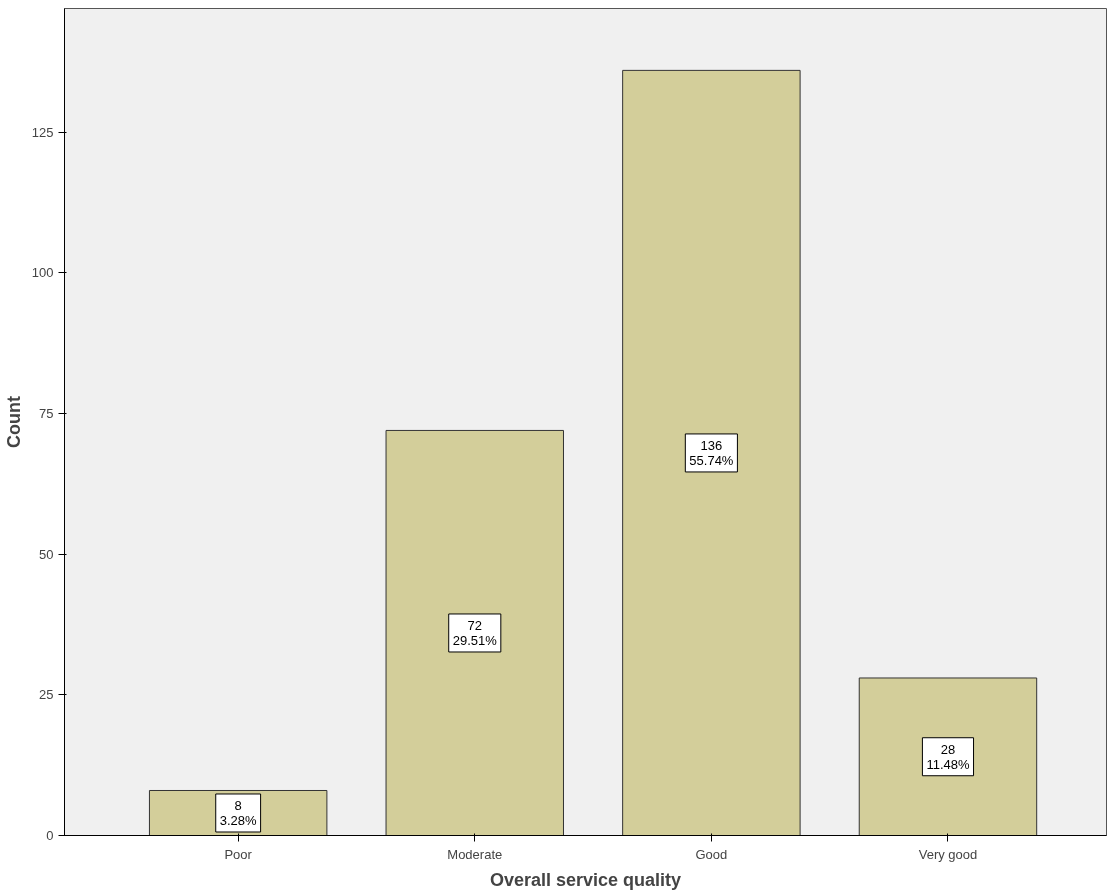 The height and width of the screenshot is (892, 1109). What do you see at coordinates (46, 414) in the screenshot?
I see `y-tick-label: 75` at bounding box center [46, 414].